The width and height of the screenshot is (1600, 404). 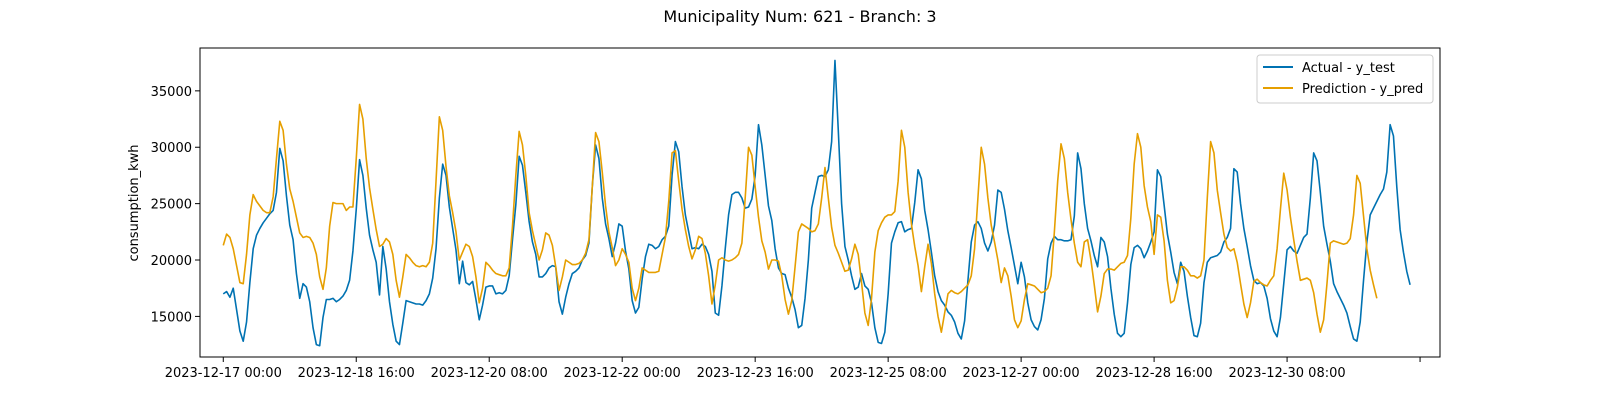 What do you see at coordinates (1362, 89) in the screenshot?
I see `legend-label-prediction: Prediction - y_pred` at bounding box center [1362, 89].